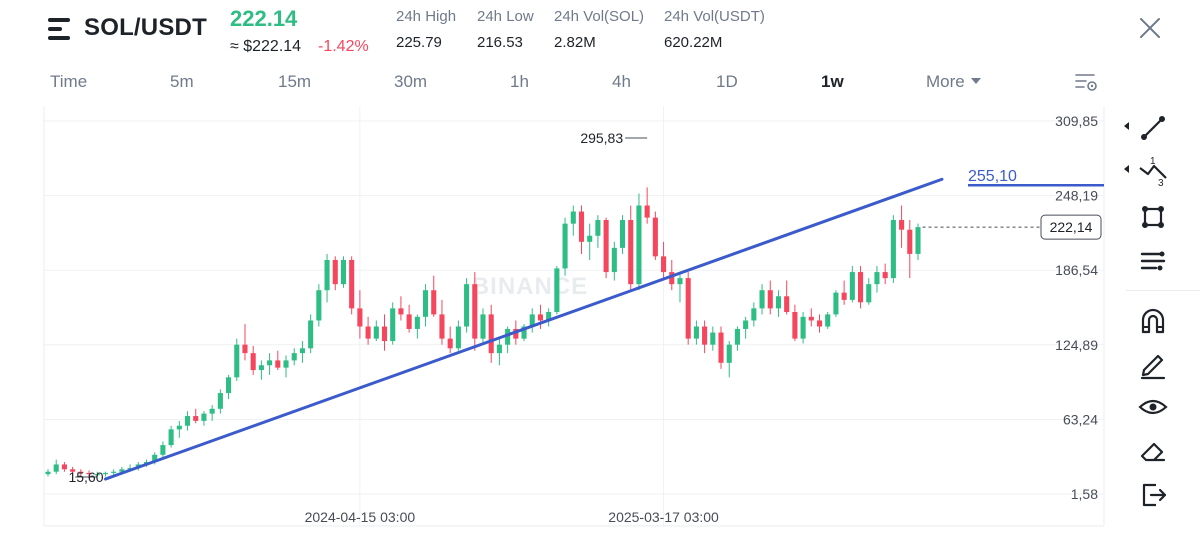 The image size is (1200, 540). Describe the element at coordinates (360, 517) in the screenshot. I see `time-axis-tick-label: 2024-04-15 03:00` at that location.